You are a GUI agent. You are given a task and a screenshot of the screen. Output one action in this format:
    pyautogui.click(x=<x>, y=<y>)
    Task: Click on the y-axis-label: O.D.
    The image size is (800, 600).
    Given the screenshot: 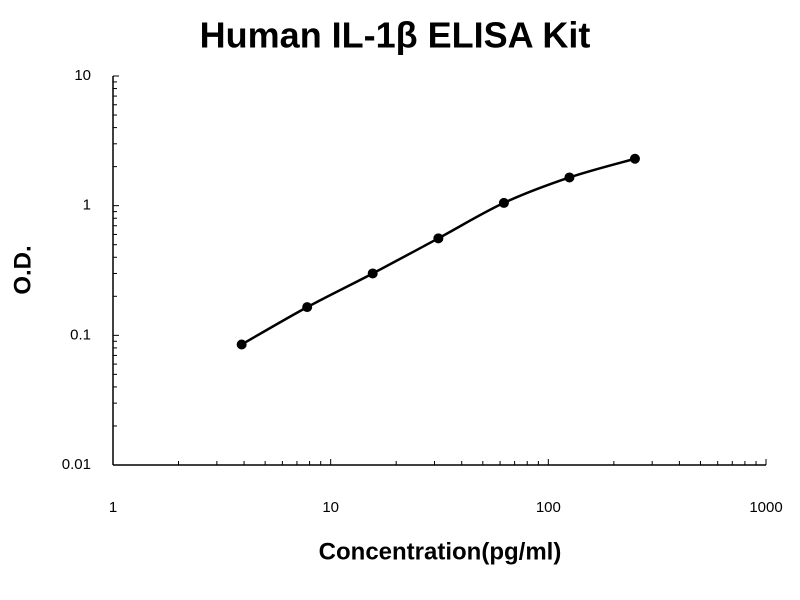 What is the action you would take?
    pyautogui.click(x=22, y=269)
    